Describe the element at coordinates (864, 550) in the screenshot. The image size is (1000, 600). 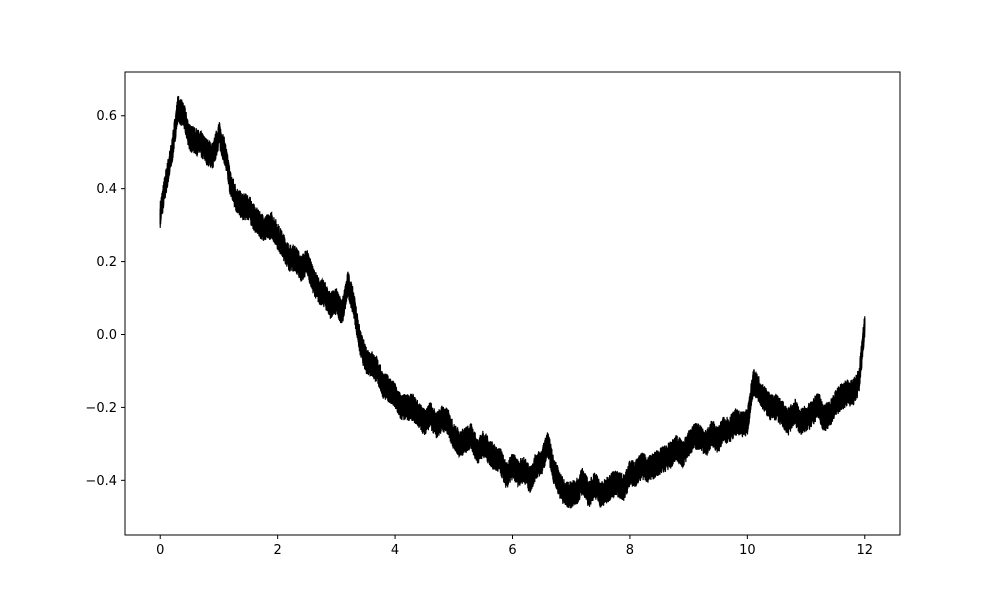
I see `x-tick-label: 12` at that location.